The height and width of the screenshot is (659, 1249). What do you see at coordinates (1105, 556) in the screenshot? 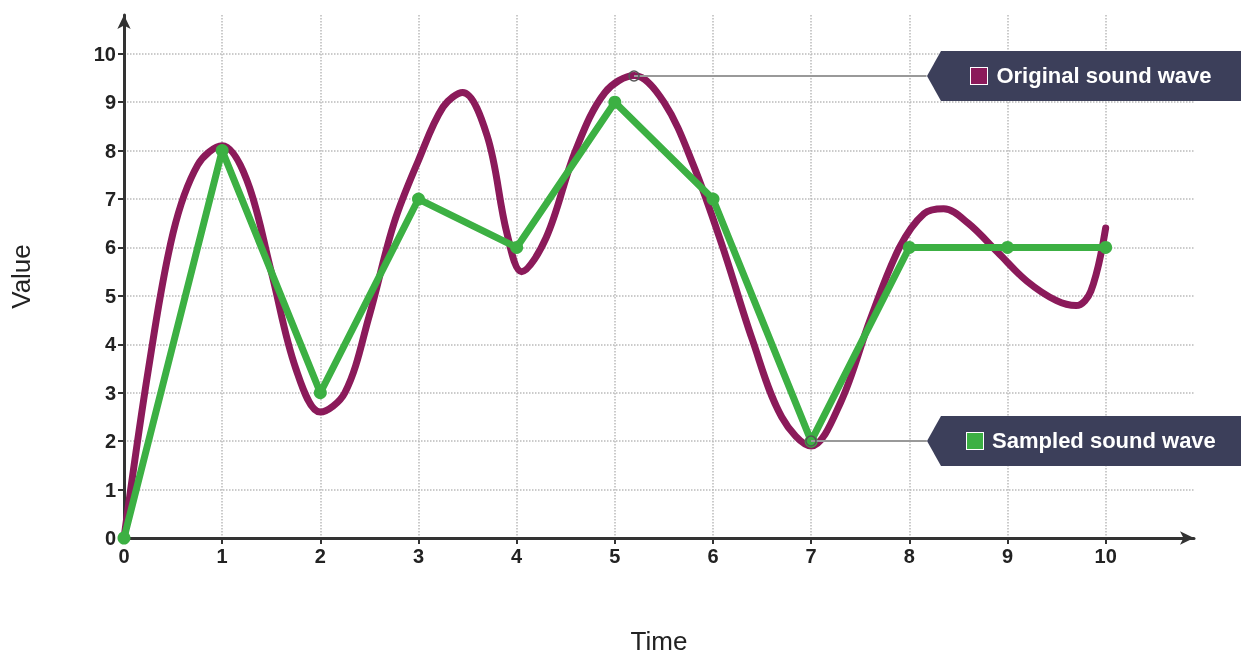
I see `x-tick-label: 10` at bounding box center [1105, 556].